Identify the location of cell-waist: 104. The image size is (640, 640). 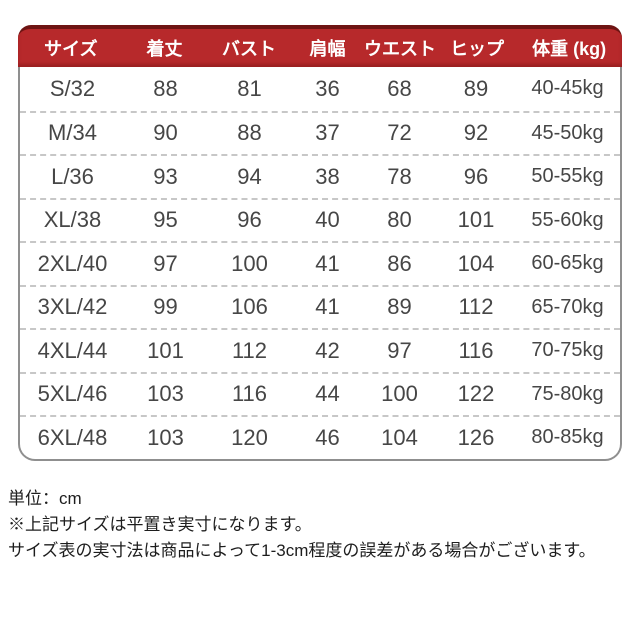
(399, 437).